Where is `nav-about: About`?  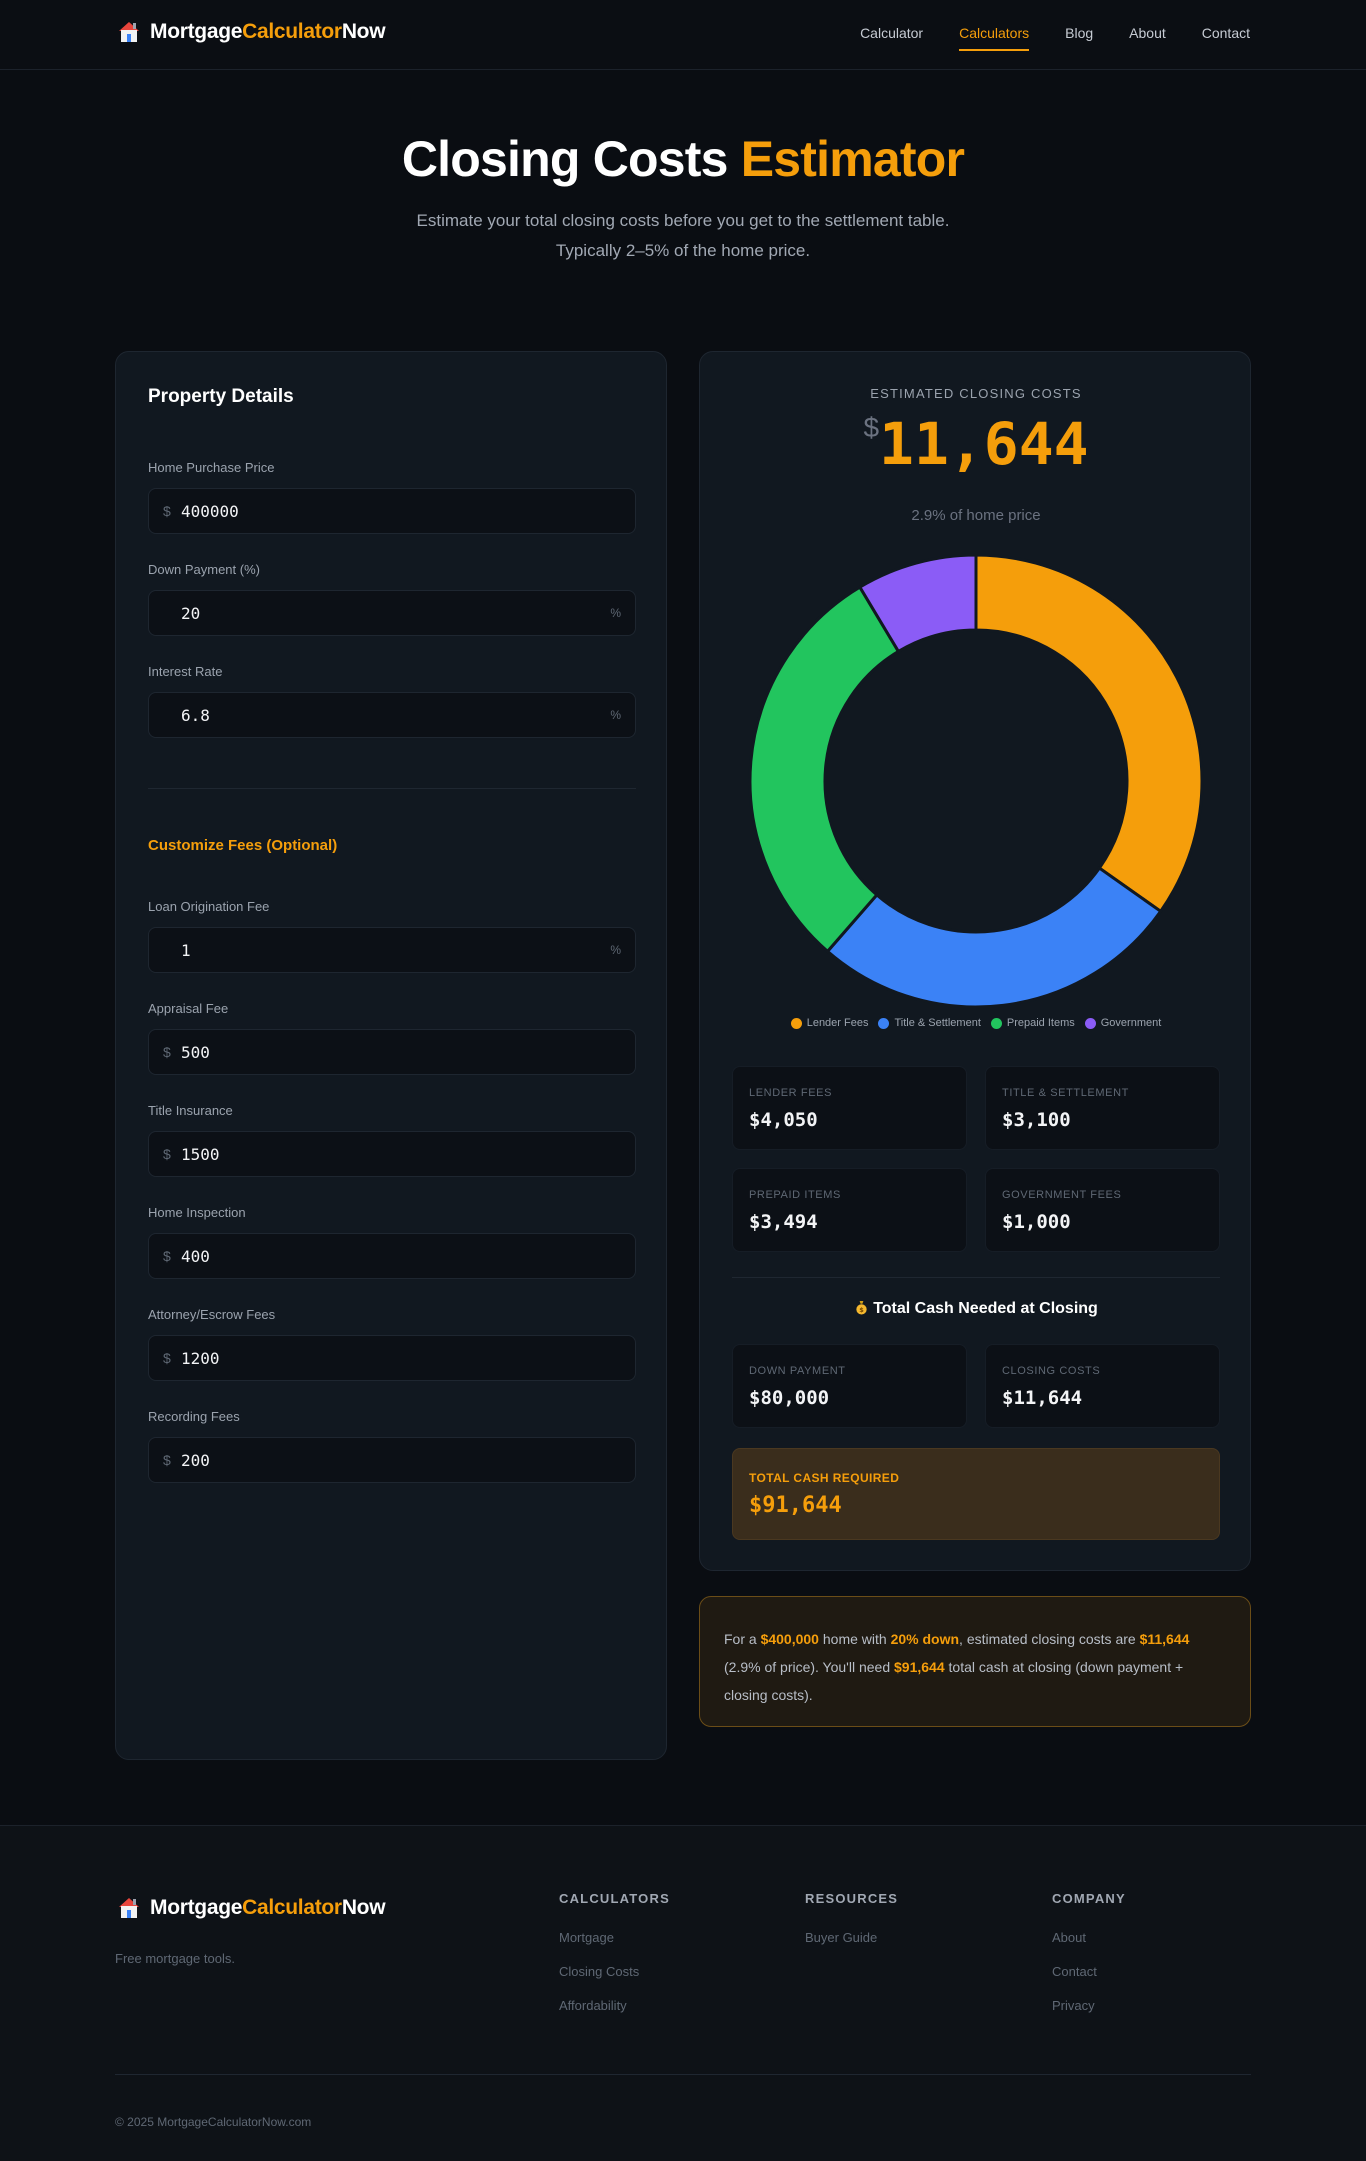 nav-about: About is located at coordinates (1147, 33).